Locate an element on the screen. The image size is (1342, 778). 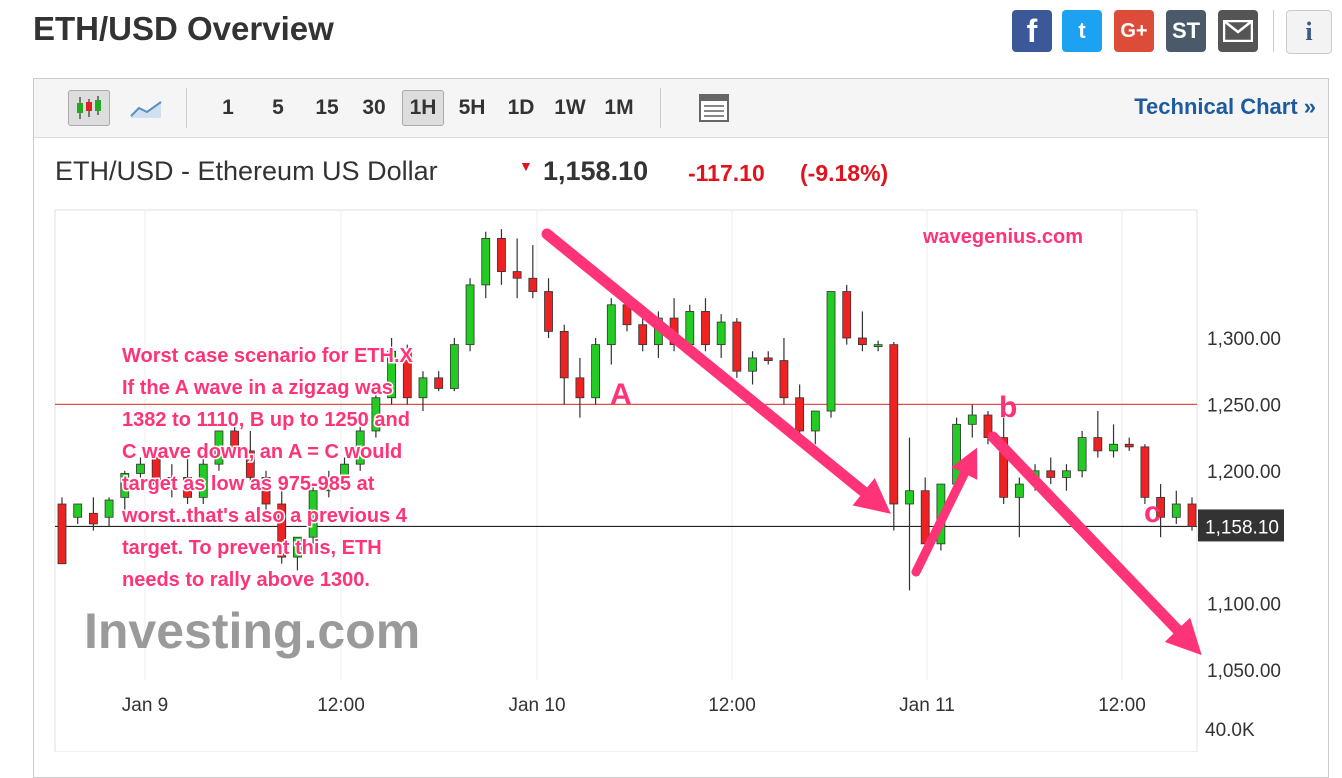
technical-chart-link: Technical Chart » is located at coordinates (1225, 106).